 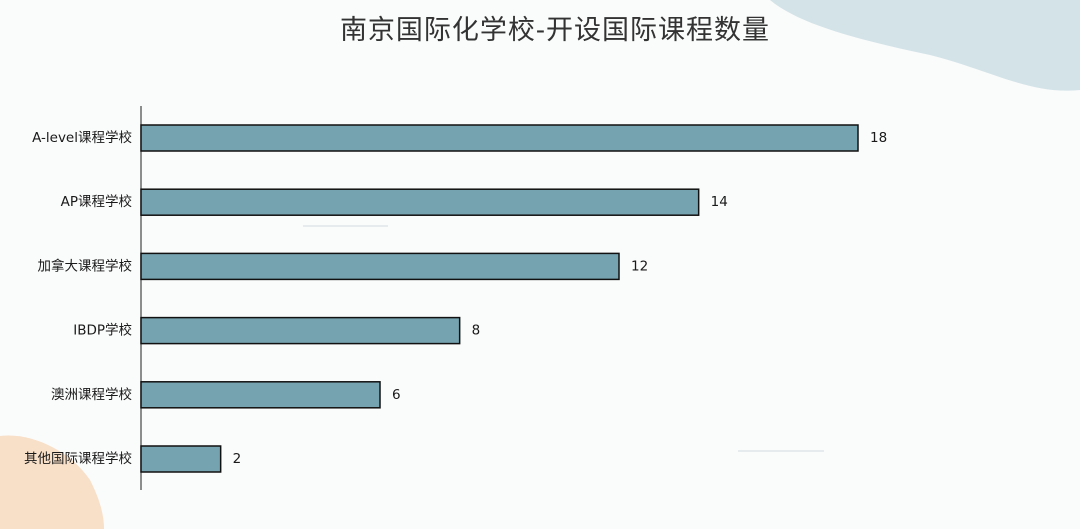 What do you see at coordinates (52, 482) in the screenshot?
I see `bottom-left-blob` at bounding box center [52, 482].